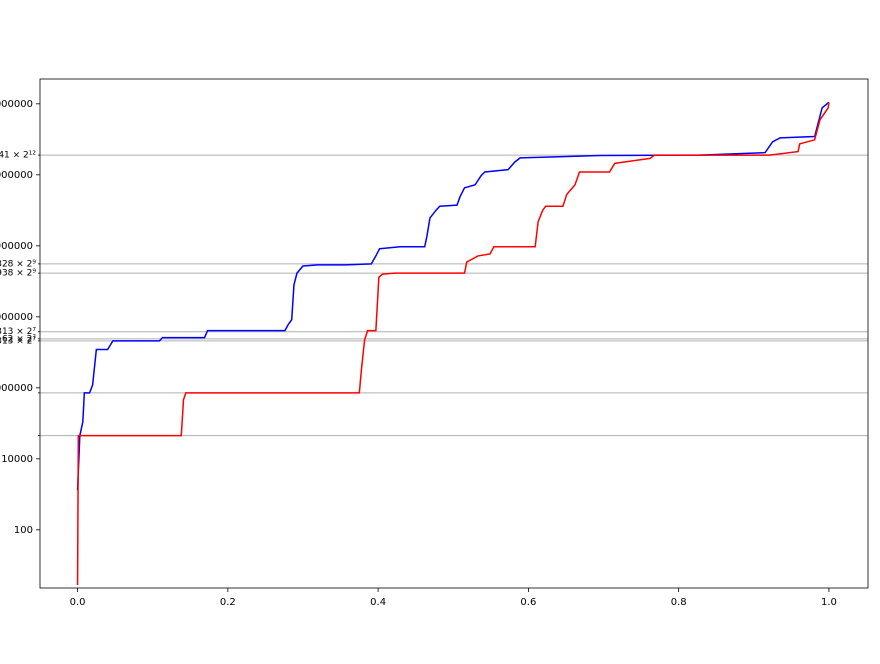 The height and width of the screenshot is (664, 880). Describe the element at coordinates (18, 274) in the screenshot. I see `y-minor-tick-label: 938 × 2⁹` at that location.